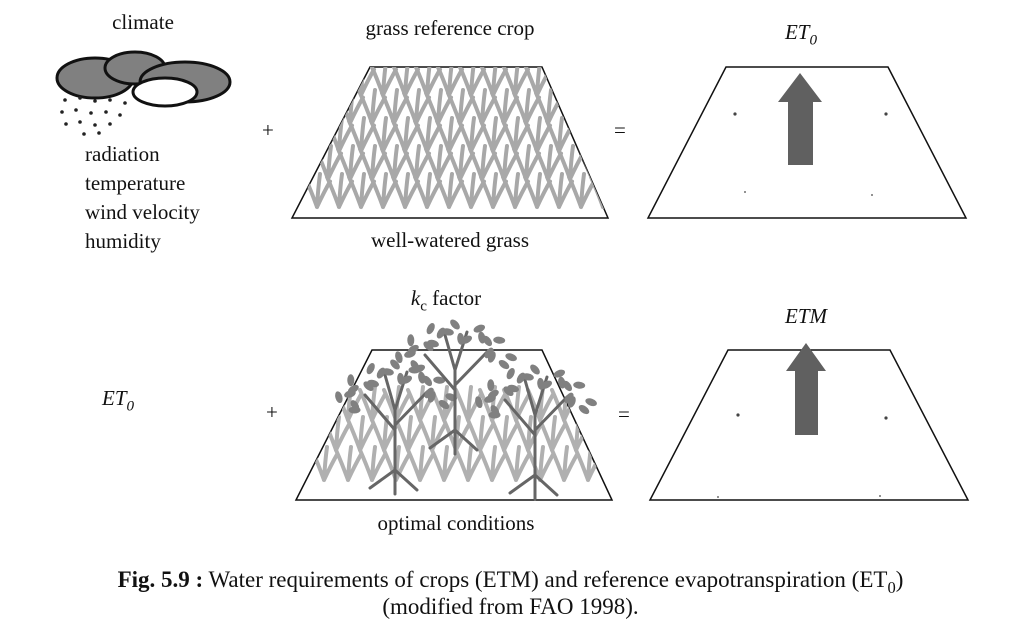  What do you see at coordinates (450, 142) in the screenshot?
I see `grass-field-illustration` at bounding box center [450, 142].